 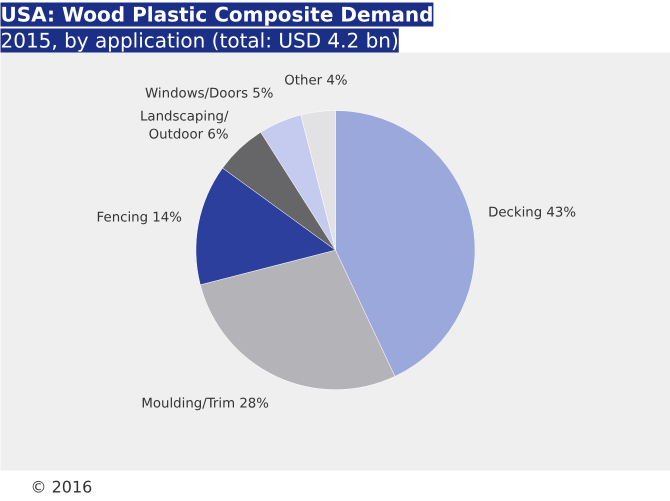 What do you see at coordinates (205, 404) in the screenshot?
I see `slice-label: Moulding/Trim 28%` at bounding box center [205, 404].